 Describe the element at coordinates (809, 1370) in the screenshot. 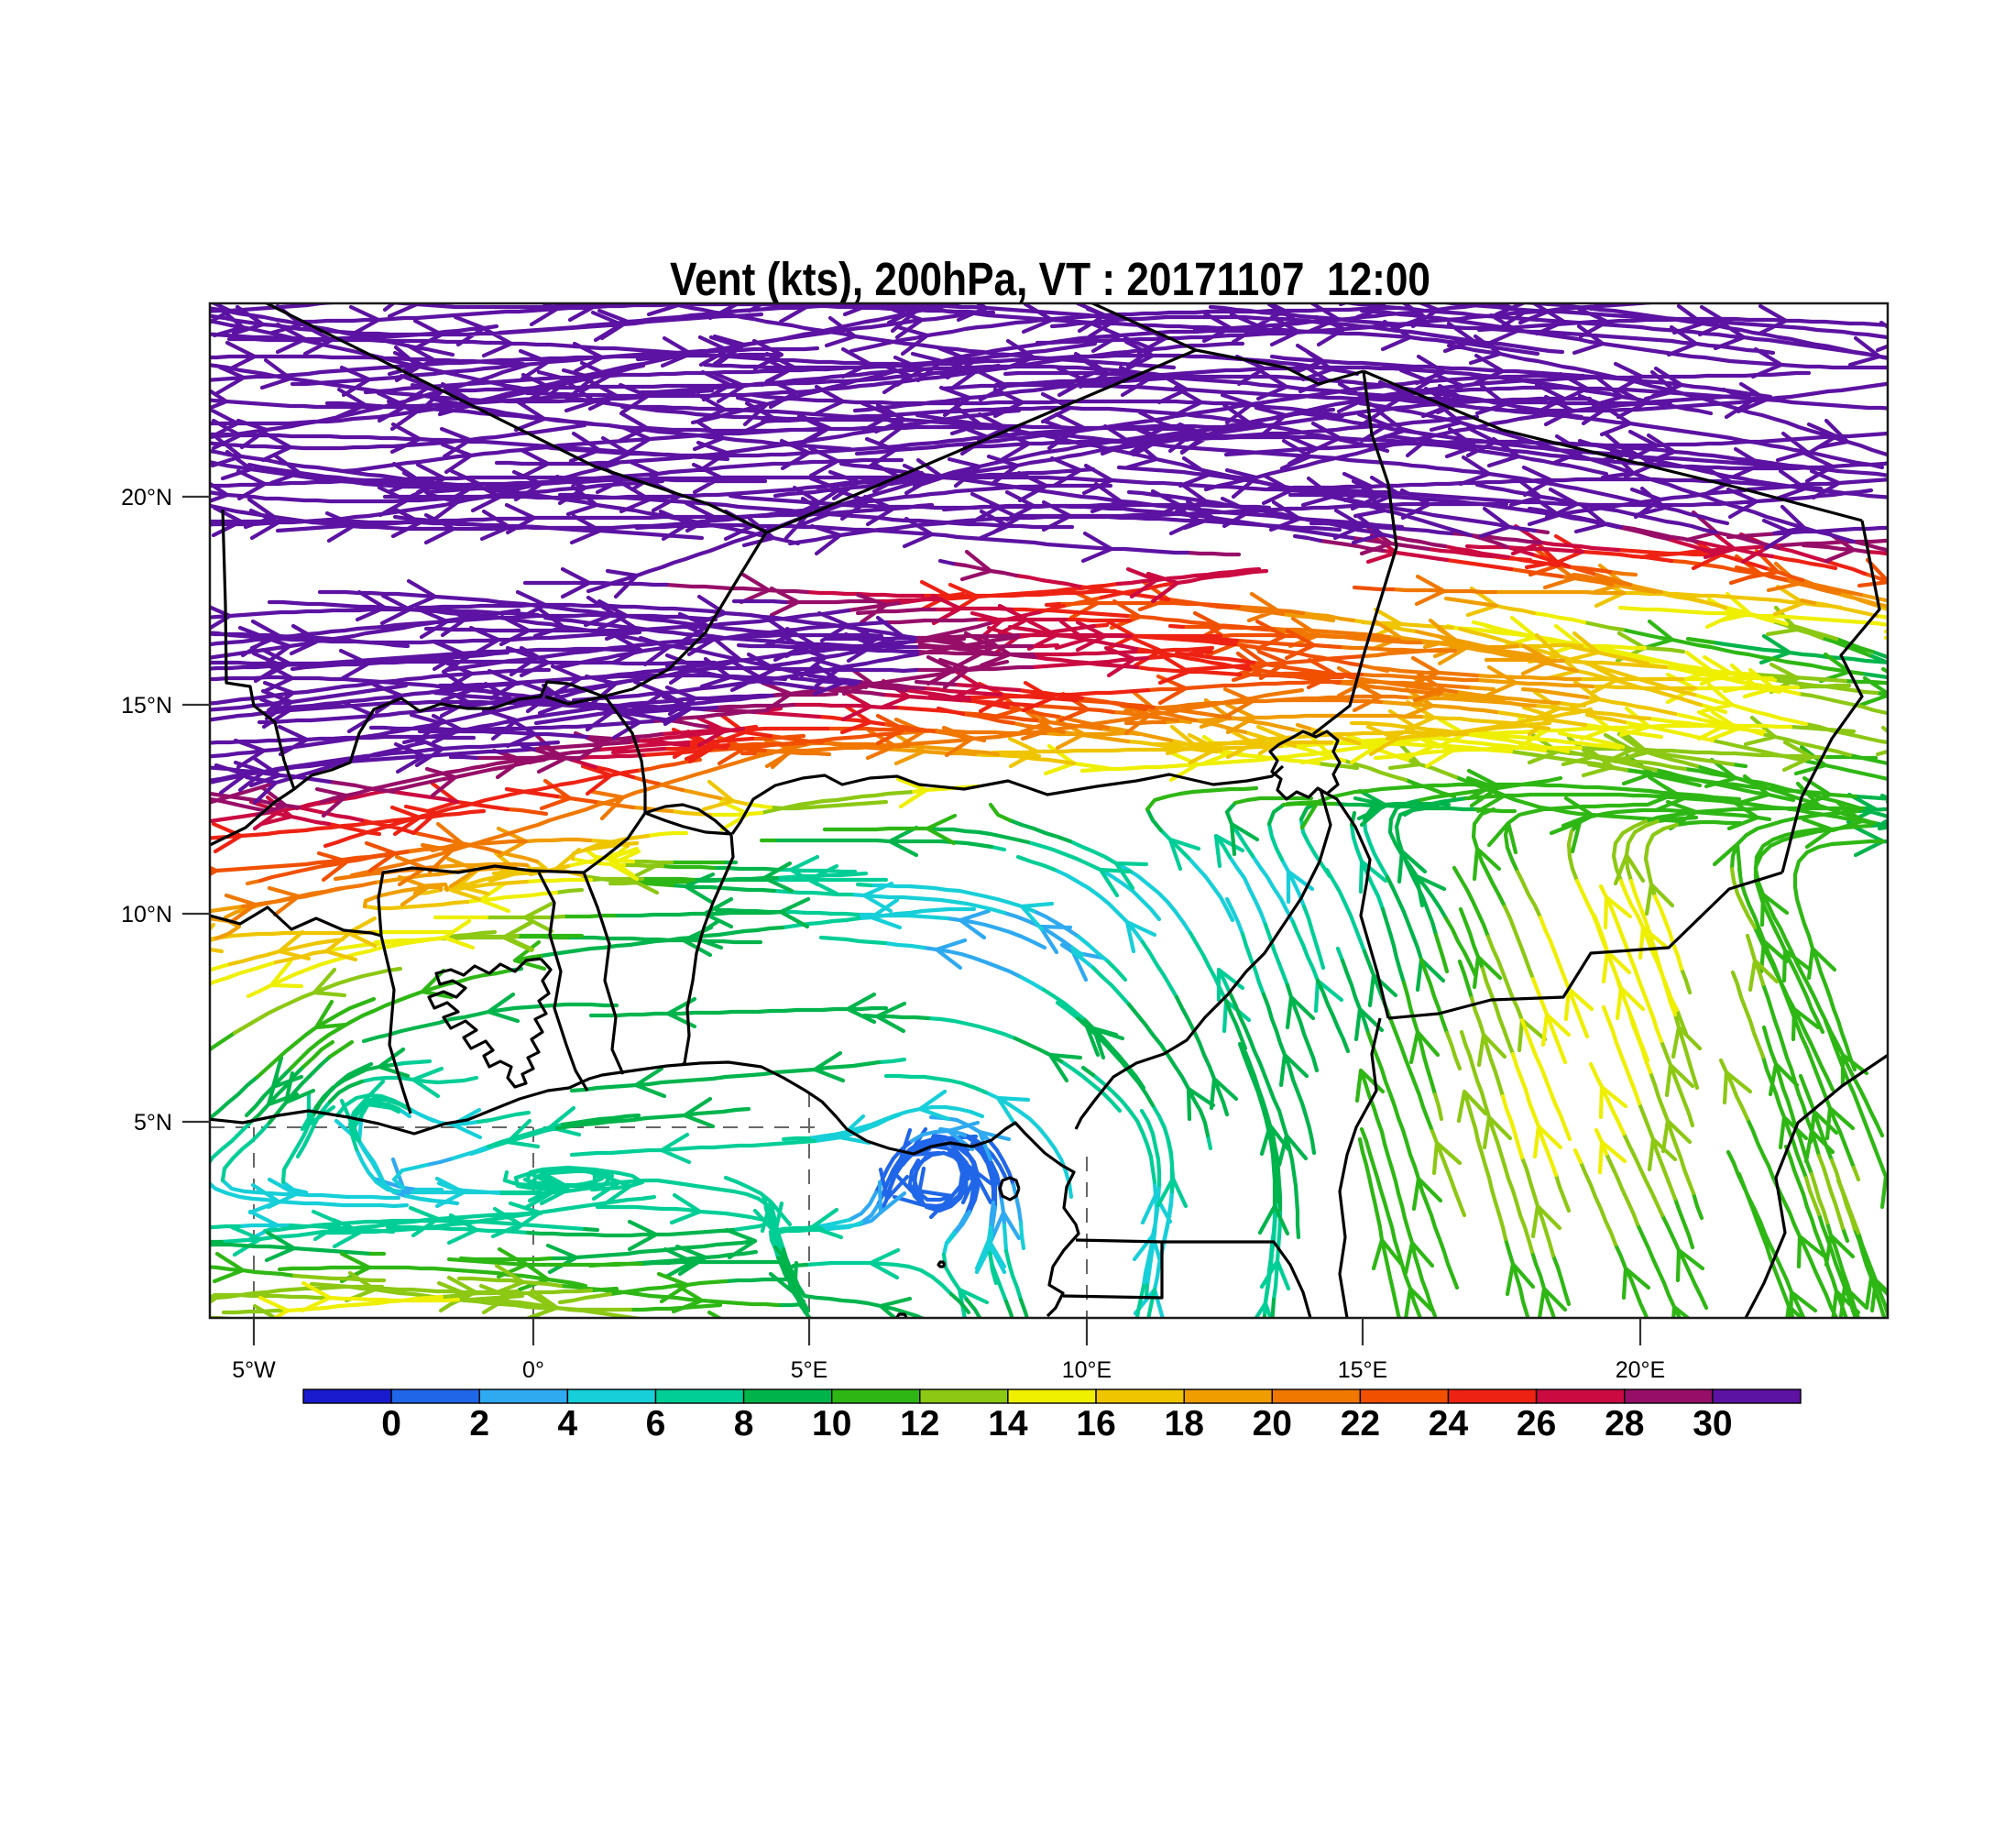

I see `svg-text: 5°E` at that location.